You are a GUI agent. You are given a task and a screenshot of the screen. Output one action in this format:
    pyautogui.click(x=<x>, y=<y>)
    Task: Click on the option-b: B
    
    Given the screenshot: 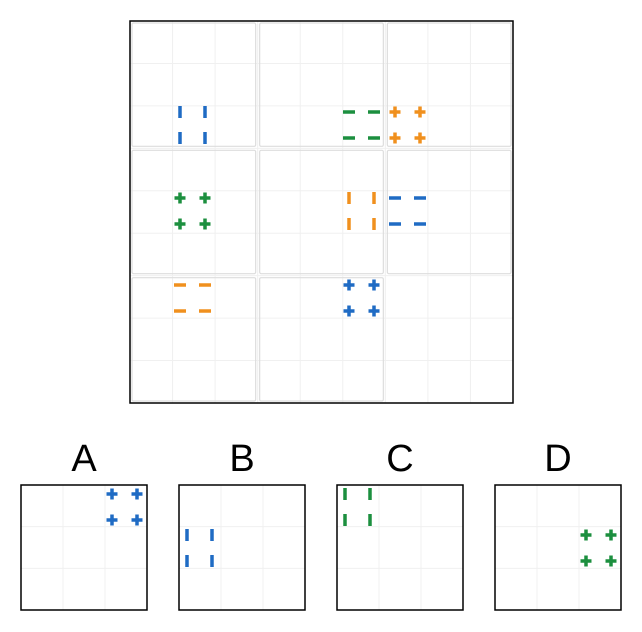 What is the action you would take?
    pyautogui.click(x=242, y=524)
    